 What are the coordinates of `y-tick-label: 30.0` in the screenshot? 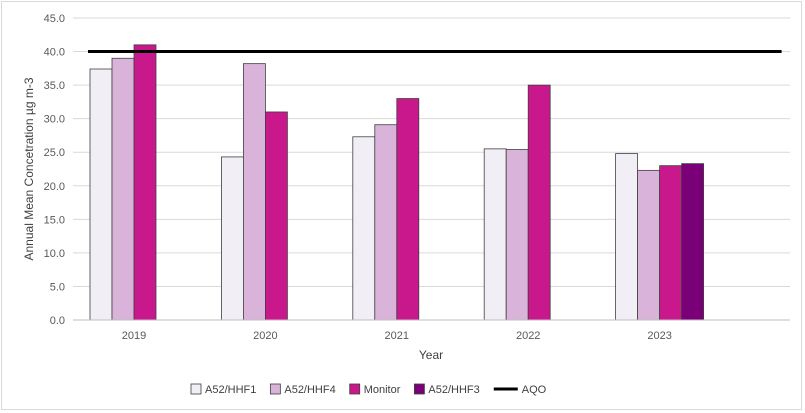 It's located at (54, 120).